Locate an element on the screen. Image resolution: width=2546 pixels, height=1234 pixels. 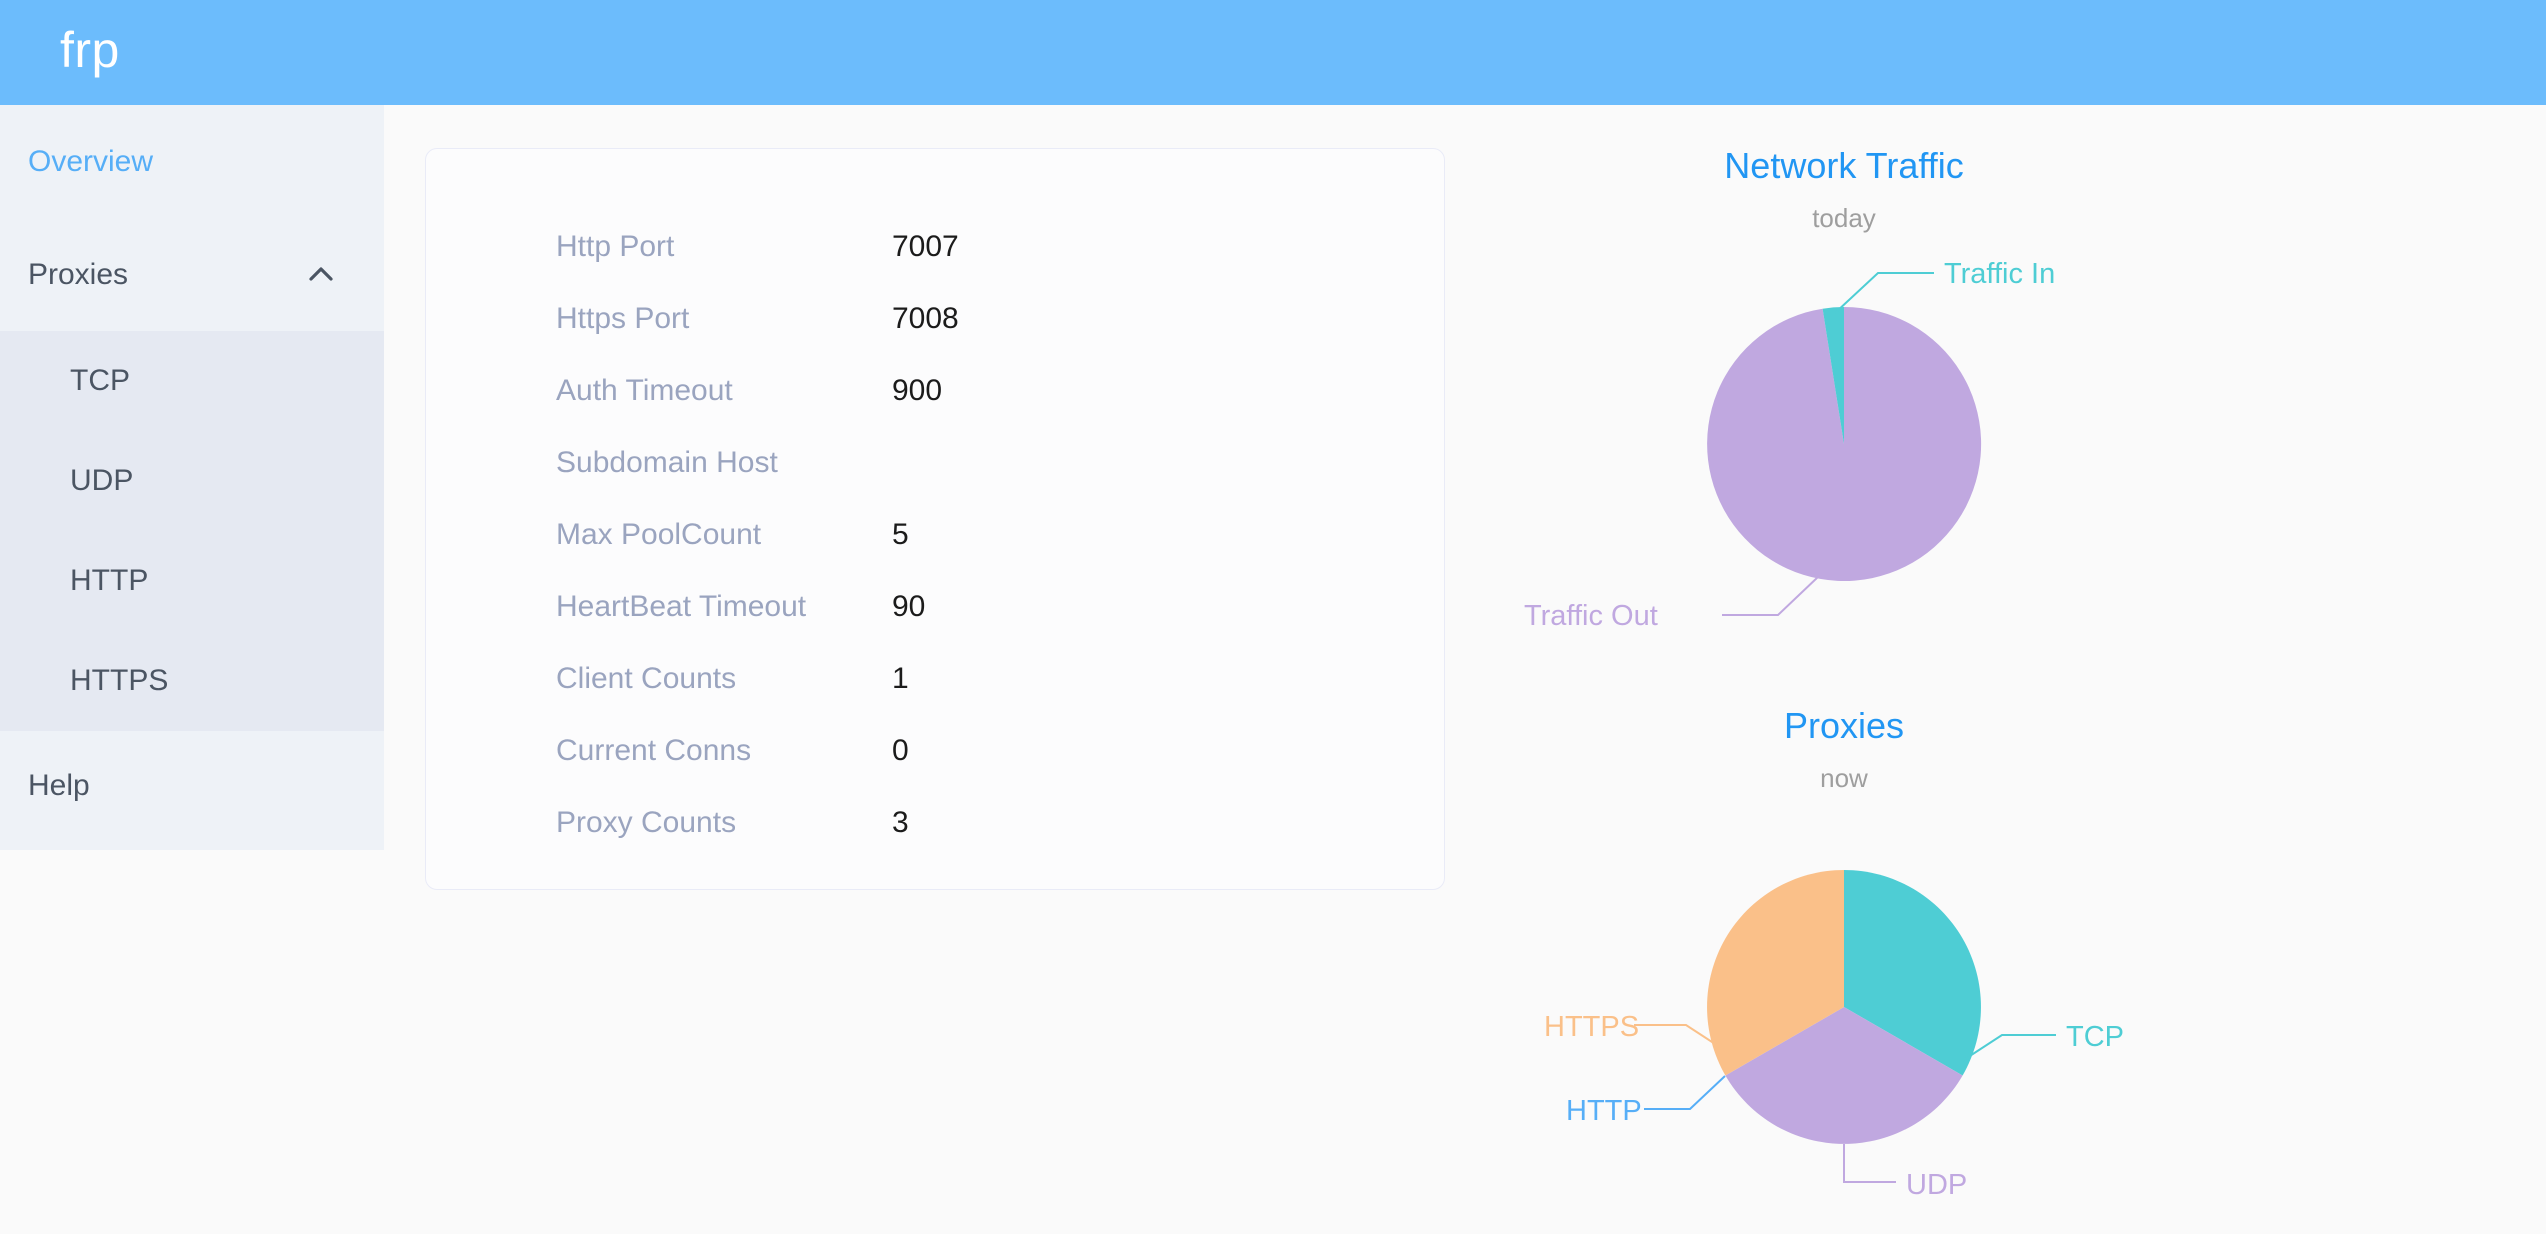
sidebar-nav: Overview Proxies TCP UDP HTTP HTTPS is located at coordinates (192, 477).